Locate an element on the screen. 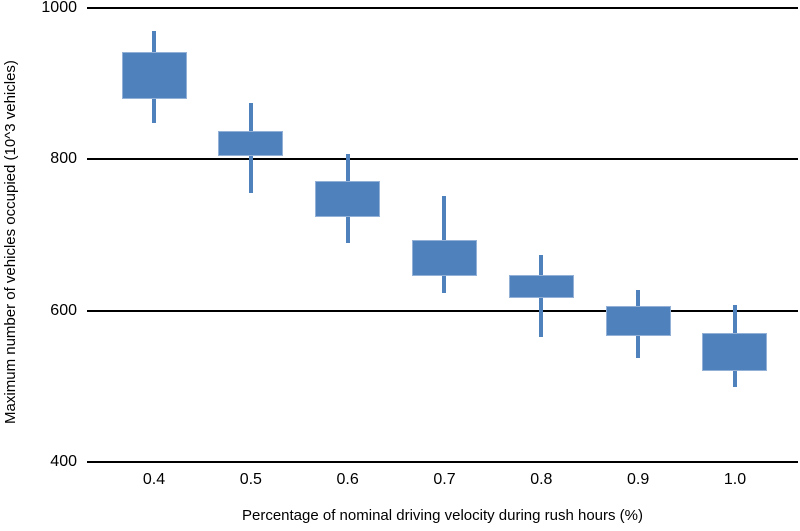 The image size is (800, 531). x-tick-label: 0.4 is located at coordinates (154, 479).